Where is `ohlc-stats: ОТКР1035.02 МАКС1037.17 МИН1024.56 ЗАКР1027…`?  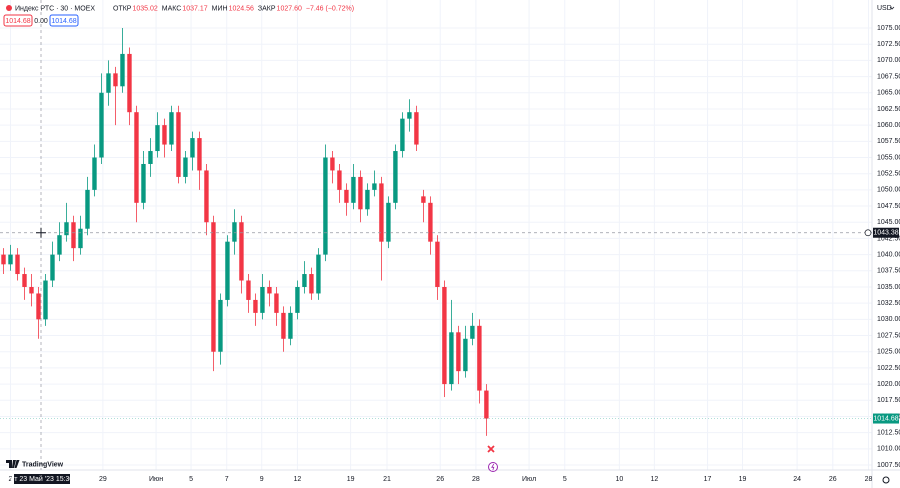 ohlc-stats: ОТКР1035.02 МАКС1037.17 МИН1024.56 ЗАКР1027… is located at coordinates (233, 8).